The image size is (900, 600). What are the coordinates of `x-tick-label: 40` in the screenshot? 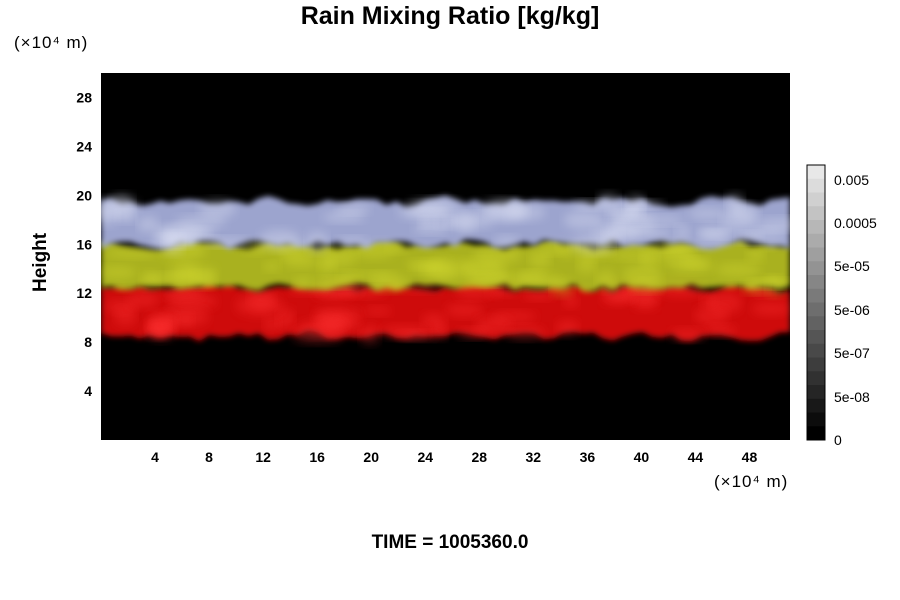 It's located at (642, 457).